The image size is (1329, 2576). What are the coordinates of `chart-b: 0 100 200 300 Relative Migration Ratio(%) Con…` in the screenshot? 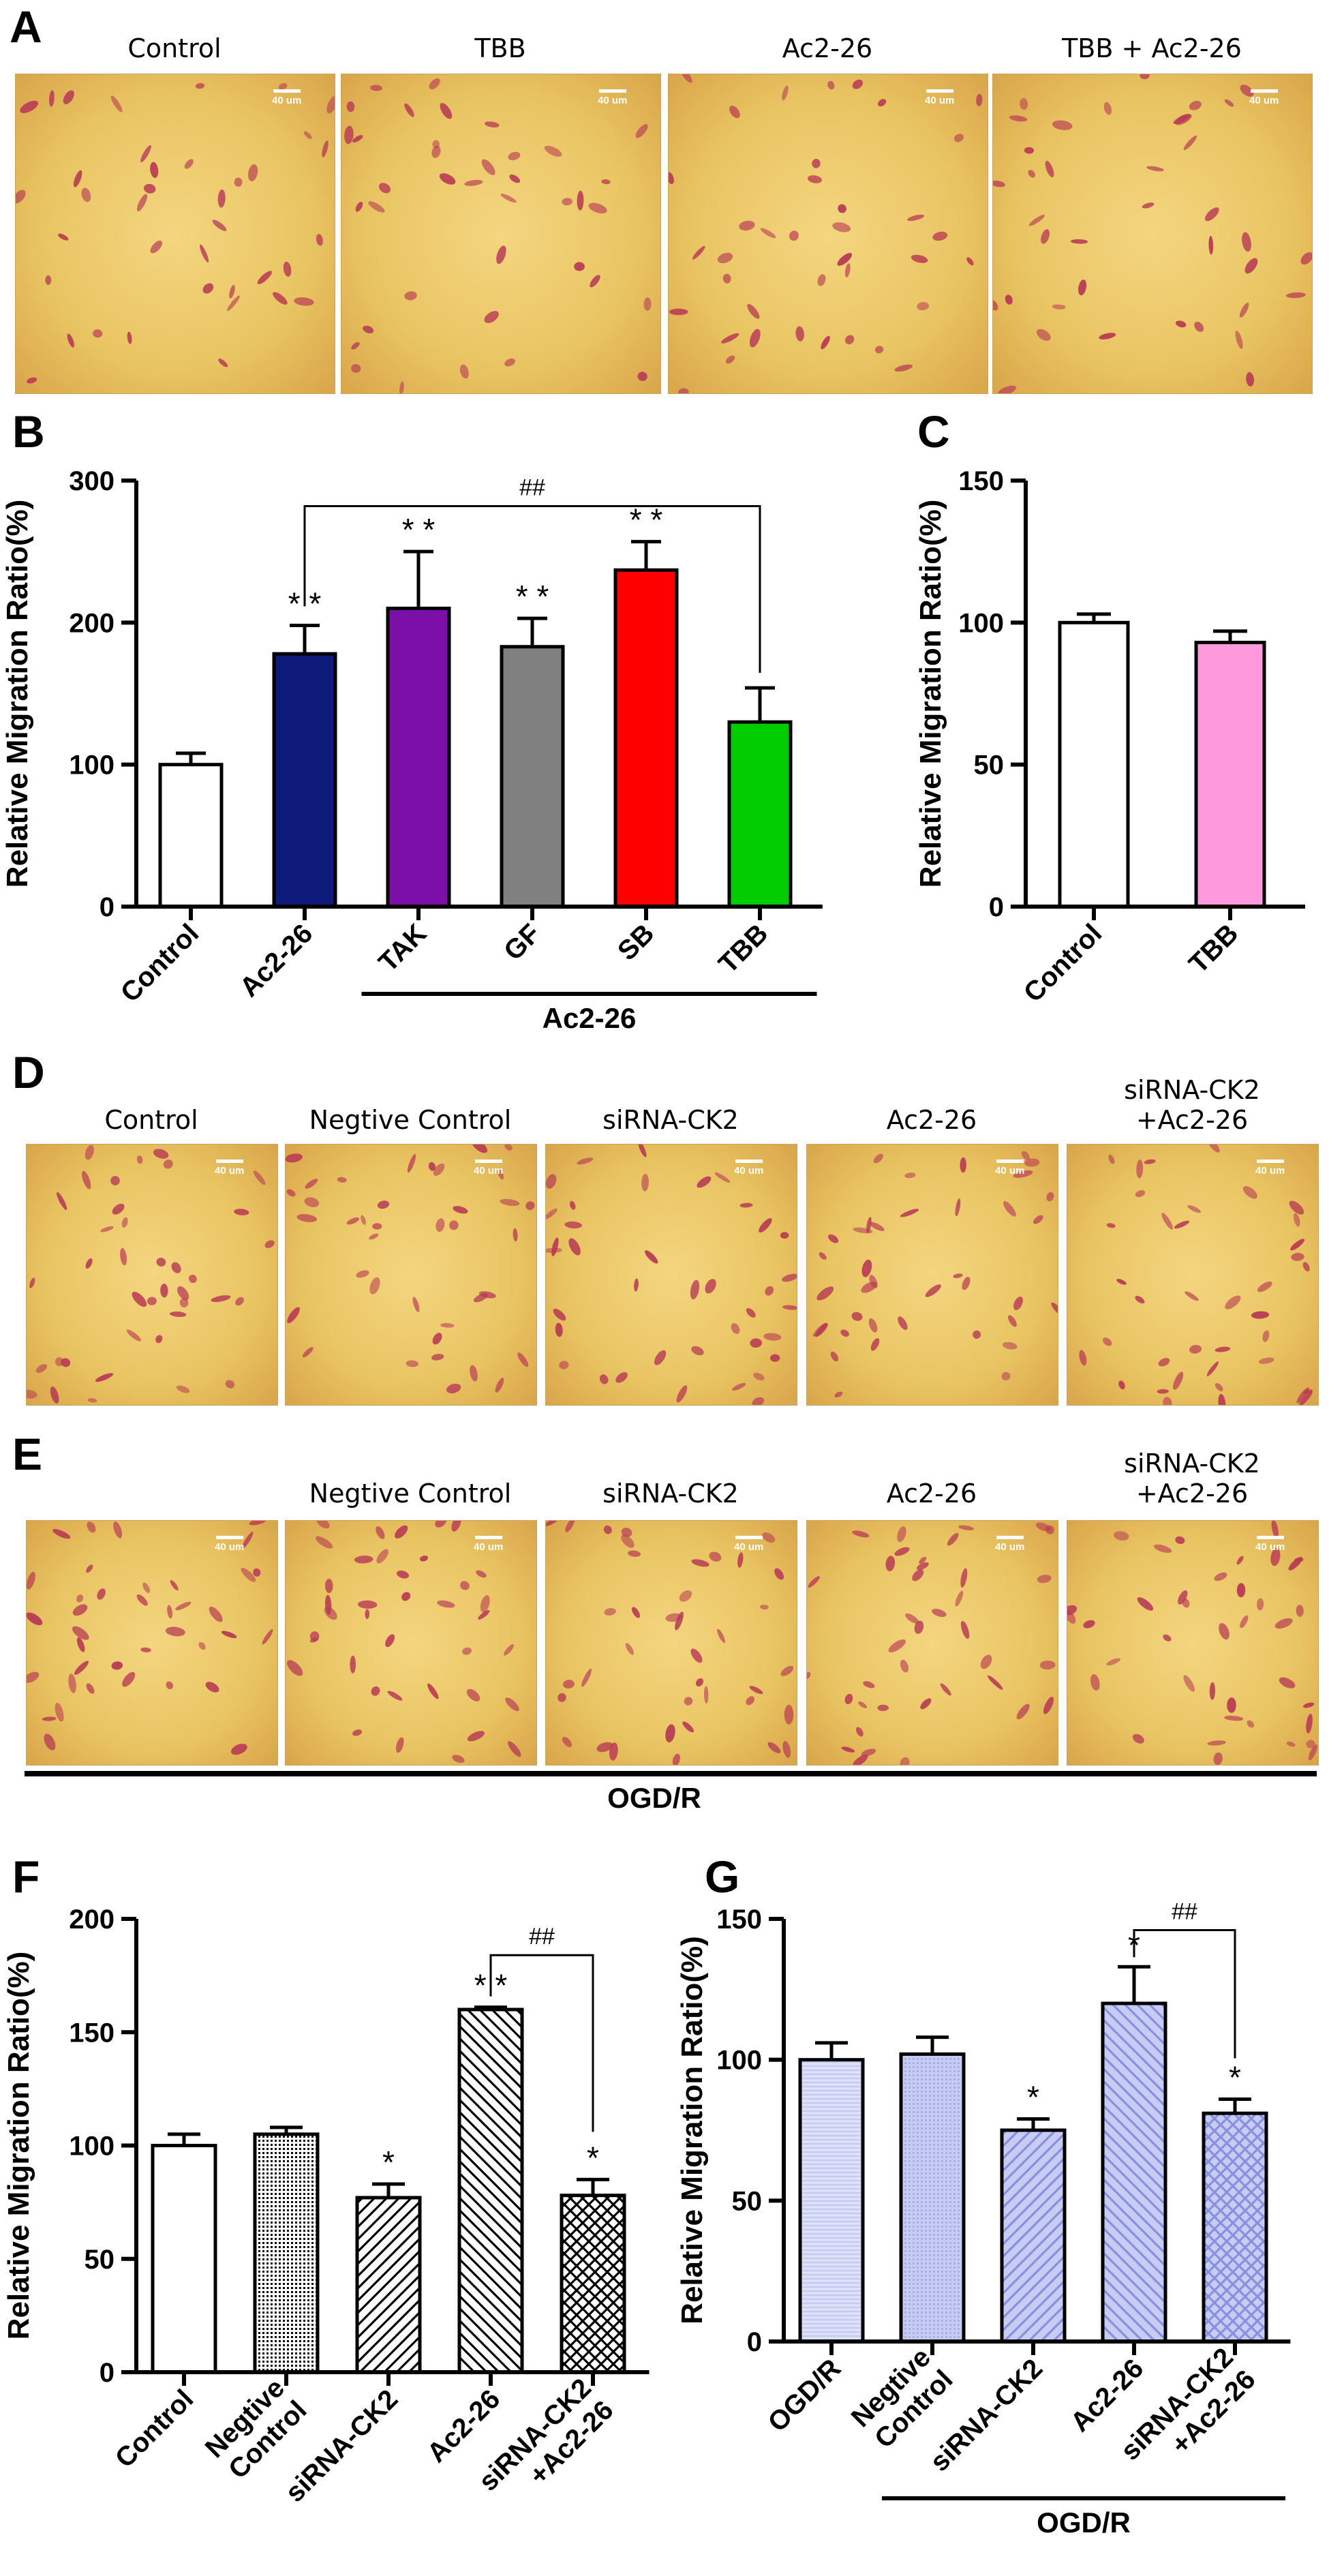 It's located at (412, 750).